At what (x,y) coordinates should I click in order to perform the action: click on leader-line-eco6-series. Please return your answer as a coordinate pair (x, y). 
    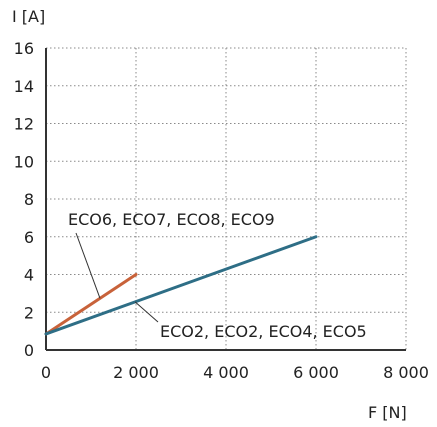
    Looking at the image, I should click on (88, 265).